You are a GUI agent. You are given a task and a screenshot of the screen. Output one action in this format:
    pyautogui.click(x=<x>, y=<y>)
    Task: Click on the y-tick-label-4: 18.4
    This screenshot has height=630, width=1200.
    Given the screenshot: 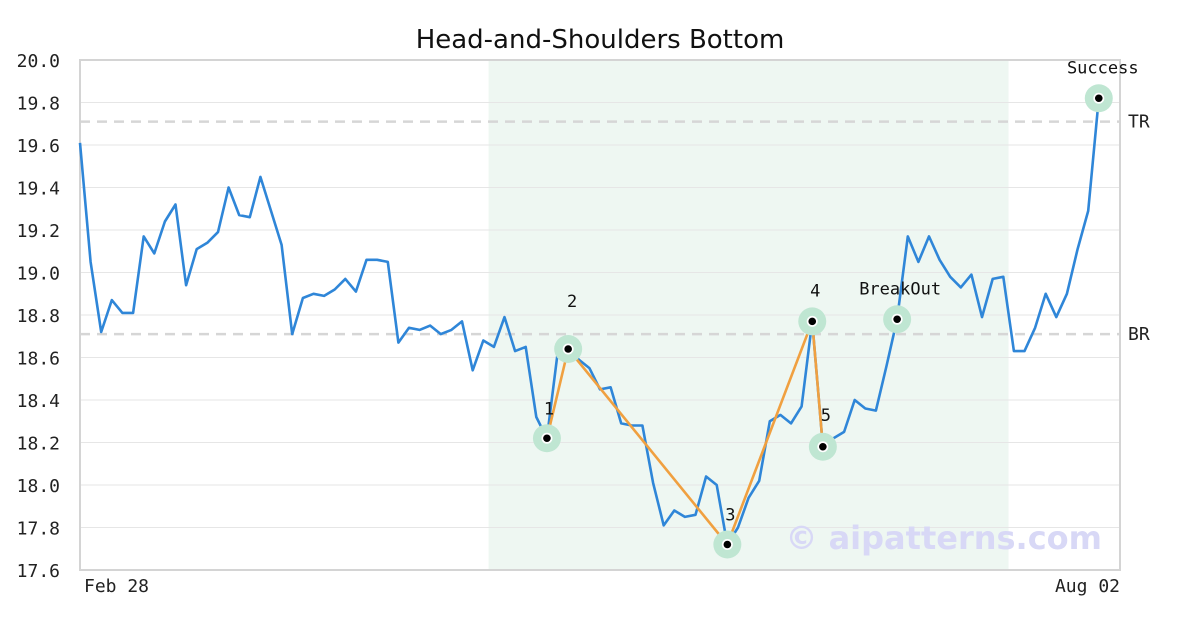 What is the action you would take?
    pyautogui.click(x=38, y=401)
    